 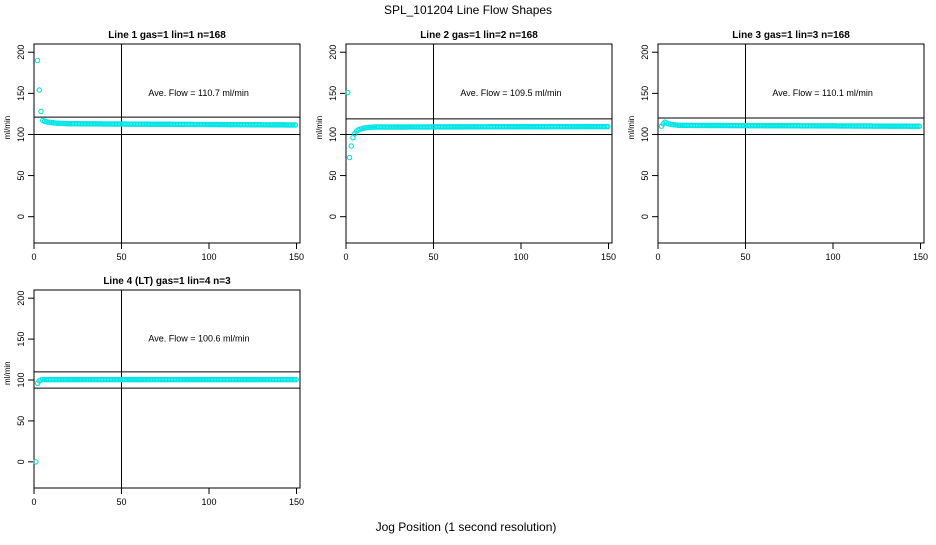 I want to click on average-flow-label: Ave. Flow = 100.6 ml/min, so click(x=198, y=339).